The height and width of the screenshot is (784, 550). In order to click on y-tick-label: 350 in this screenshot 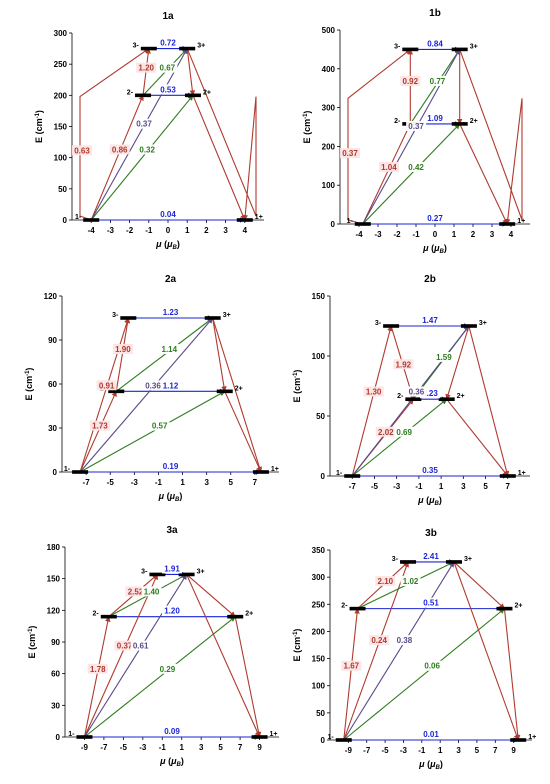, I will do `click(319, 550)`.